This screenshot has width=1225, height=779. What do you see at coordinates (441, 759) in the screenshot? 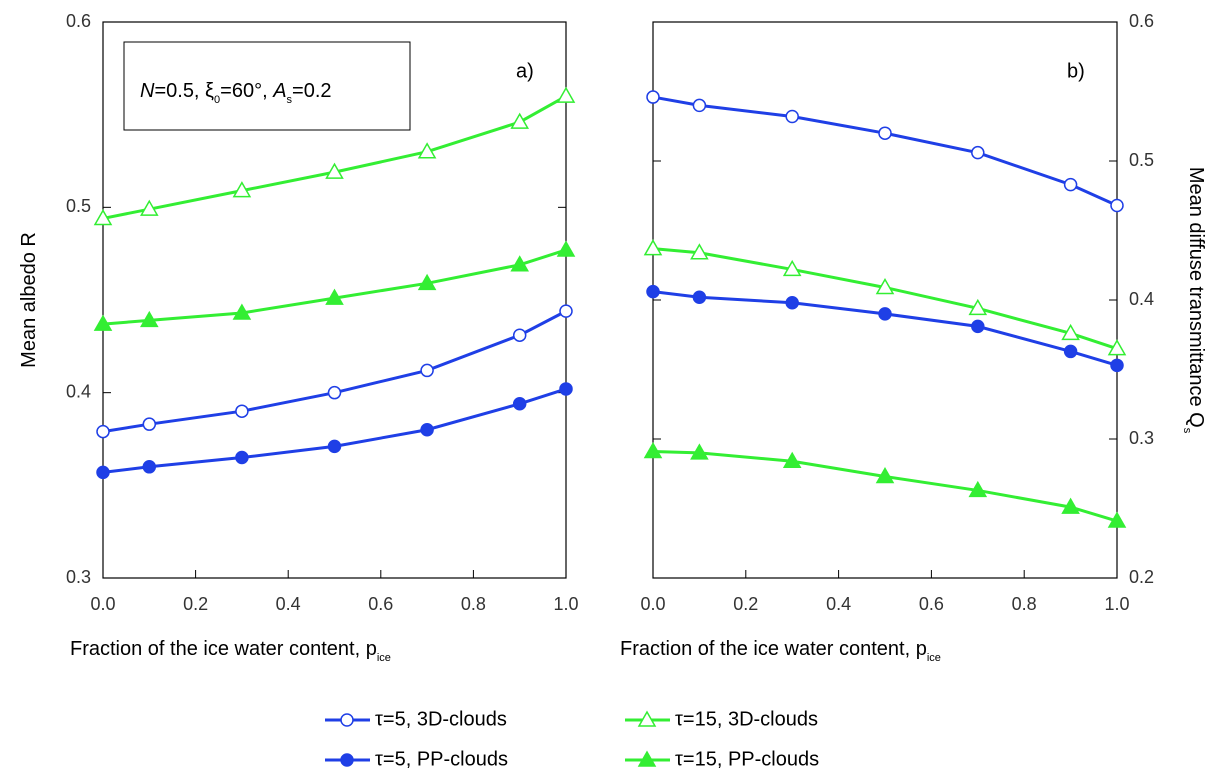
I see `legend-label: τ=5, PP-clouds` at bounding box center [441, 759].